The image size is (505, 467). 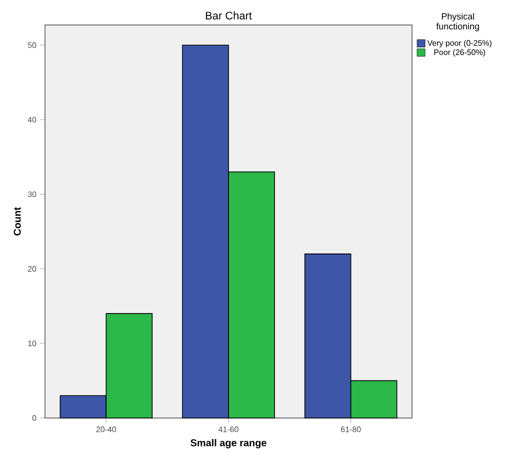 I want to click on chart-title: Bar Chart, so click(x=229, y=15).